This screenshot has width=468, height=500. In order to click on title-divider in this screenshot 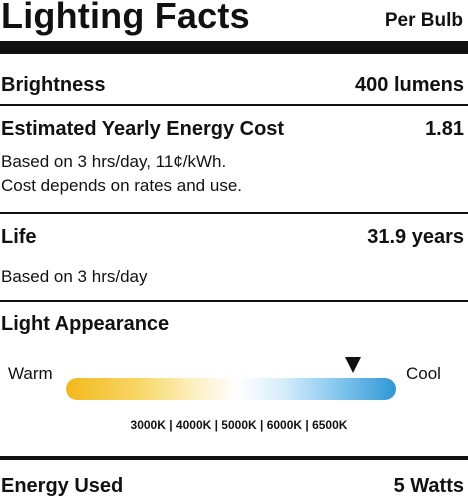, I will do `click(234, 47)`.